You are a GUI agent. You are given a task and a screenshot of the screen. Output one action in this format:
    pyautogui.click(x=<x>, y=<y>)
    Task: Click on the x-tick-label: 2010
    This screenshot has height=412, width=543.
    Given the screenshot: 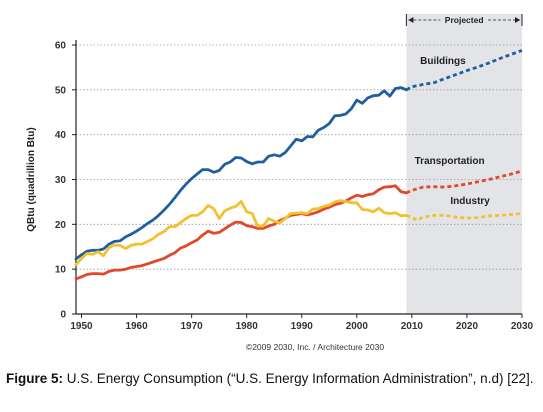 What is the action you would take?
    pyautogui.click(x=412, y=326)
    